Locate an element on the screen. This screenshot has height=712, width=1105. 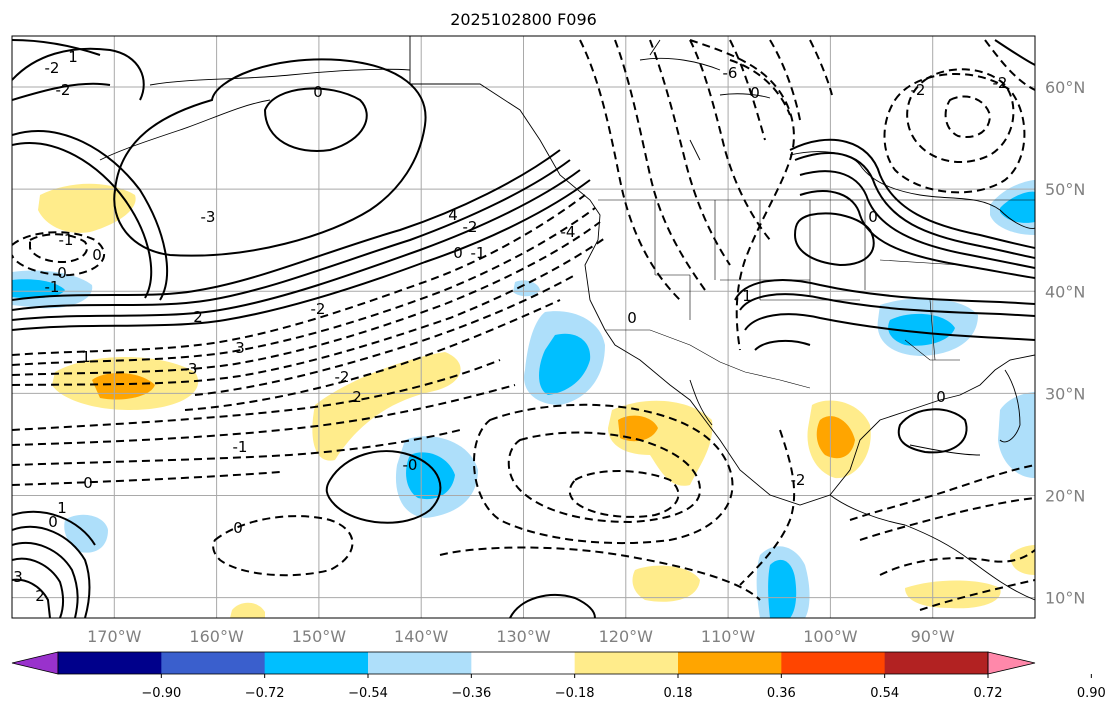
lon-label: 160°W is located at coordinates (216, 636).